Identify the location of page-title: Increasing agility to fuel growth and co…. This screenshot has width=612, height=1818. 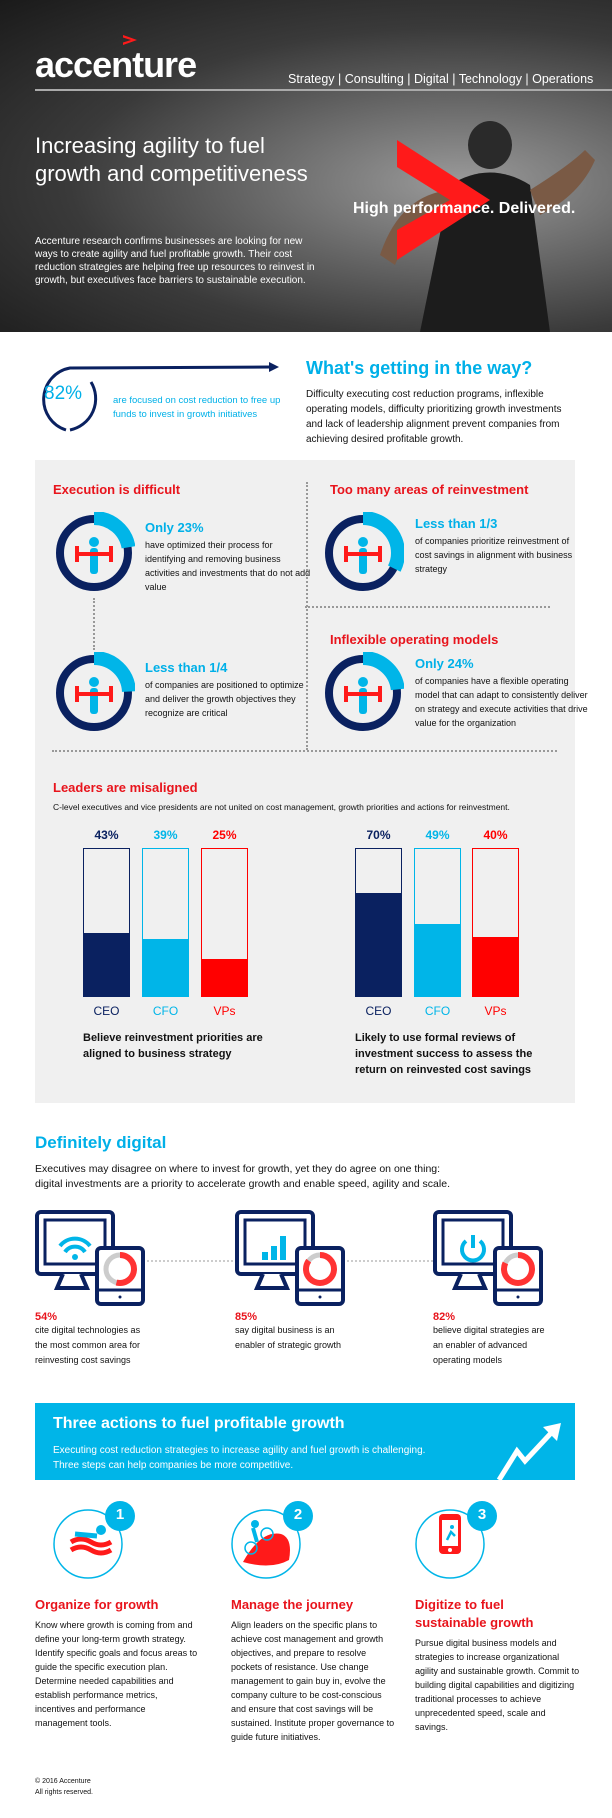
(171, 159).